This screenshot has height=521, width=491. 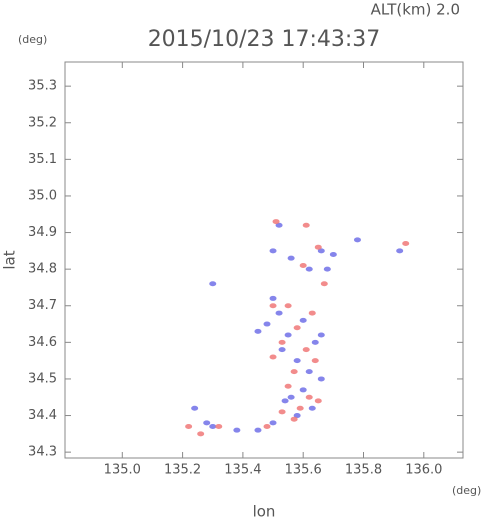 What do you see at coordinates (42, 159) in the screenshot?
I see `y-tick-label: 35.1` at bounding box center [42, 159].